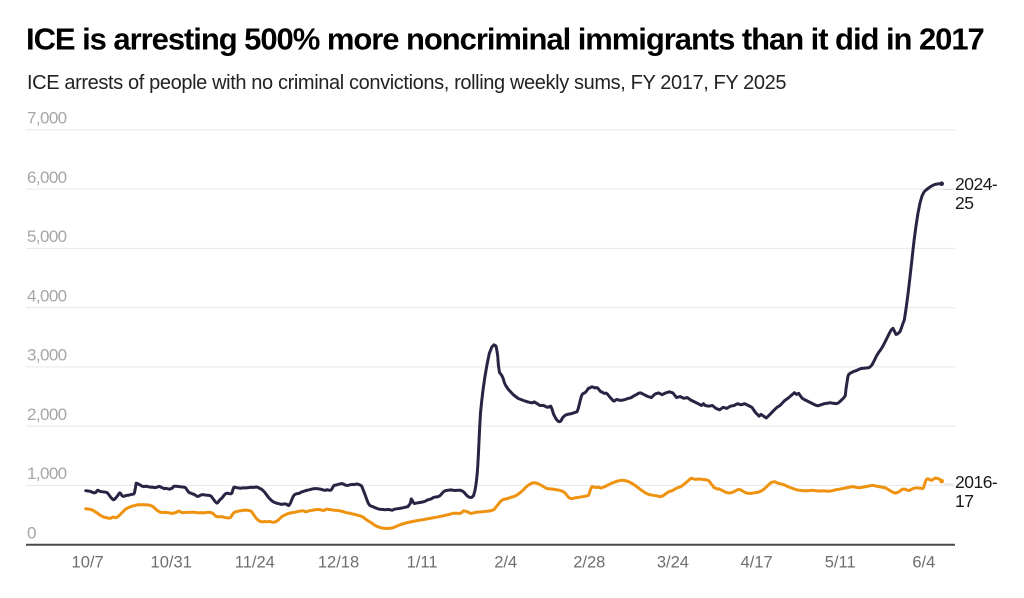 The width and height of the screenshot is (1024, 598). What do you see at coordinates (47, 414) in the screenshot?
I see `svg-text: 2,000` at bounding box center [47, 414].